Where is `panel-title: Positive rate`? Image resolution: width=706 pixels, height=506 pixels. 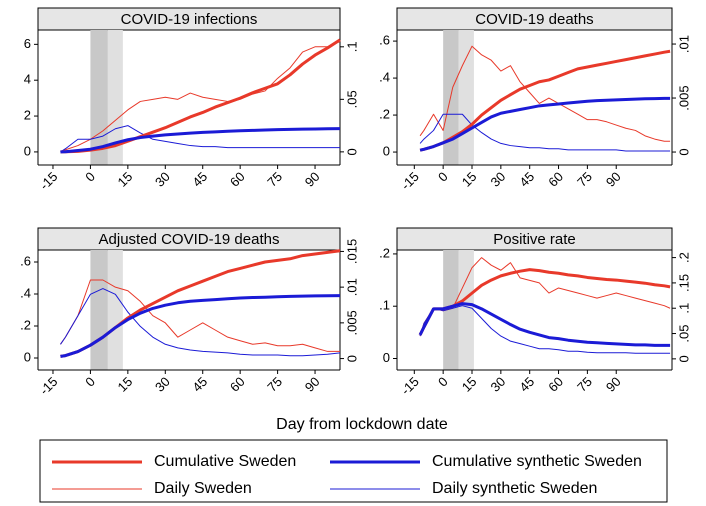
panel-title: Positive rate is located at coordinates (534, 239).